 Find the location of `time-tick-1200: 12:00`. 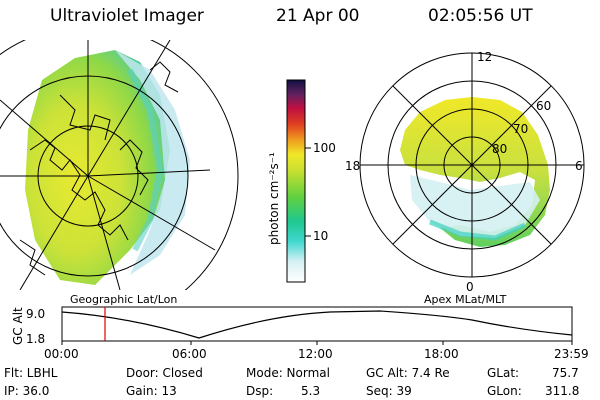

time-tick-1200: 12:00 is located at coordinates (315, 354).